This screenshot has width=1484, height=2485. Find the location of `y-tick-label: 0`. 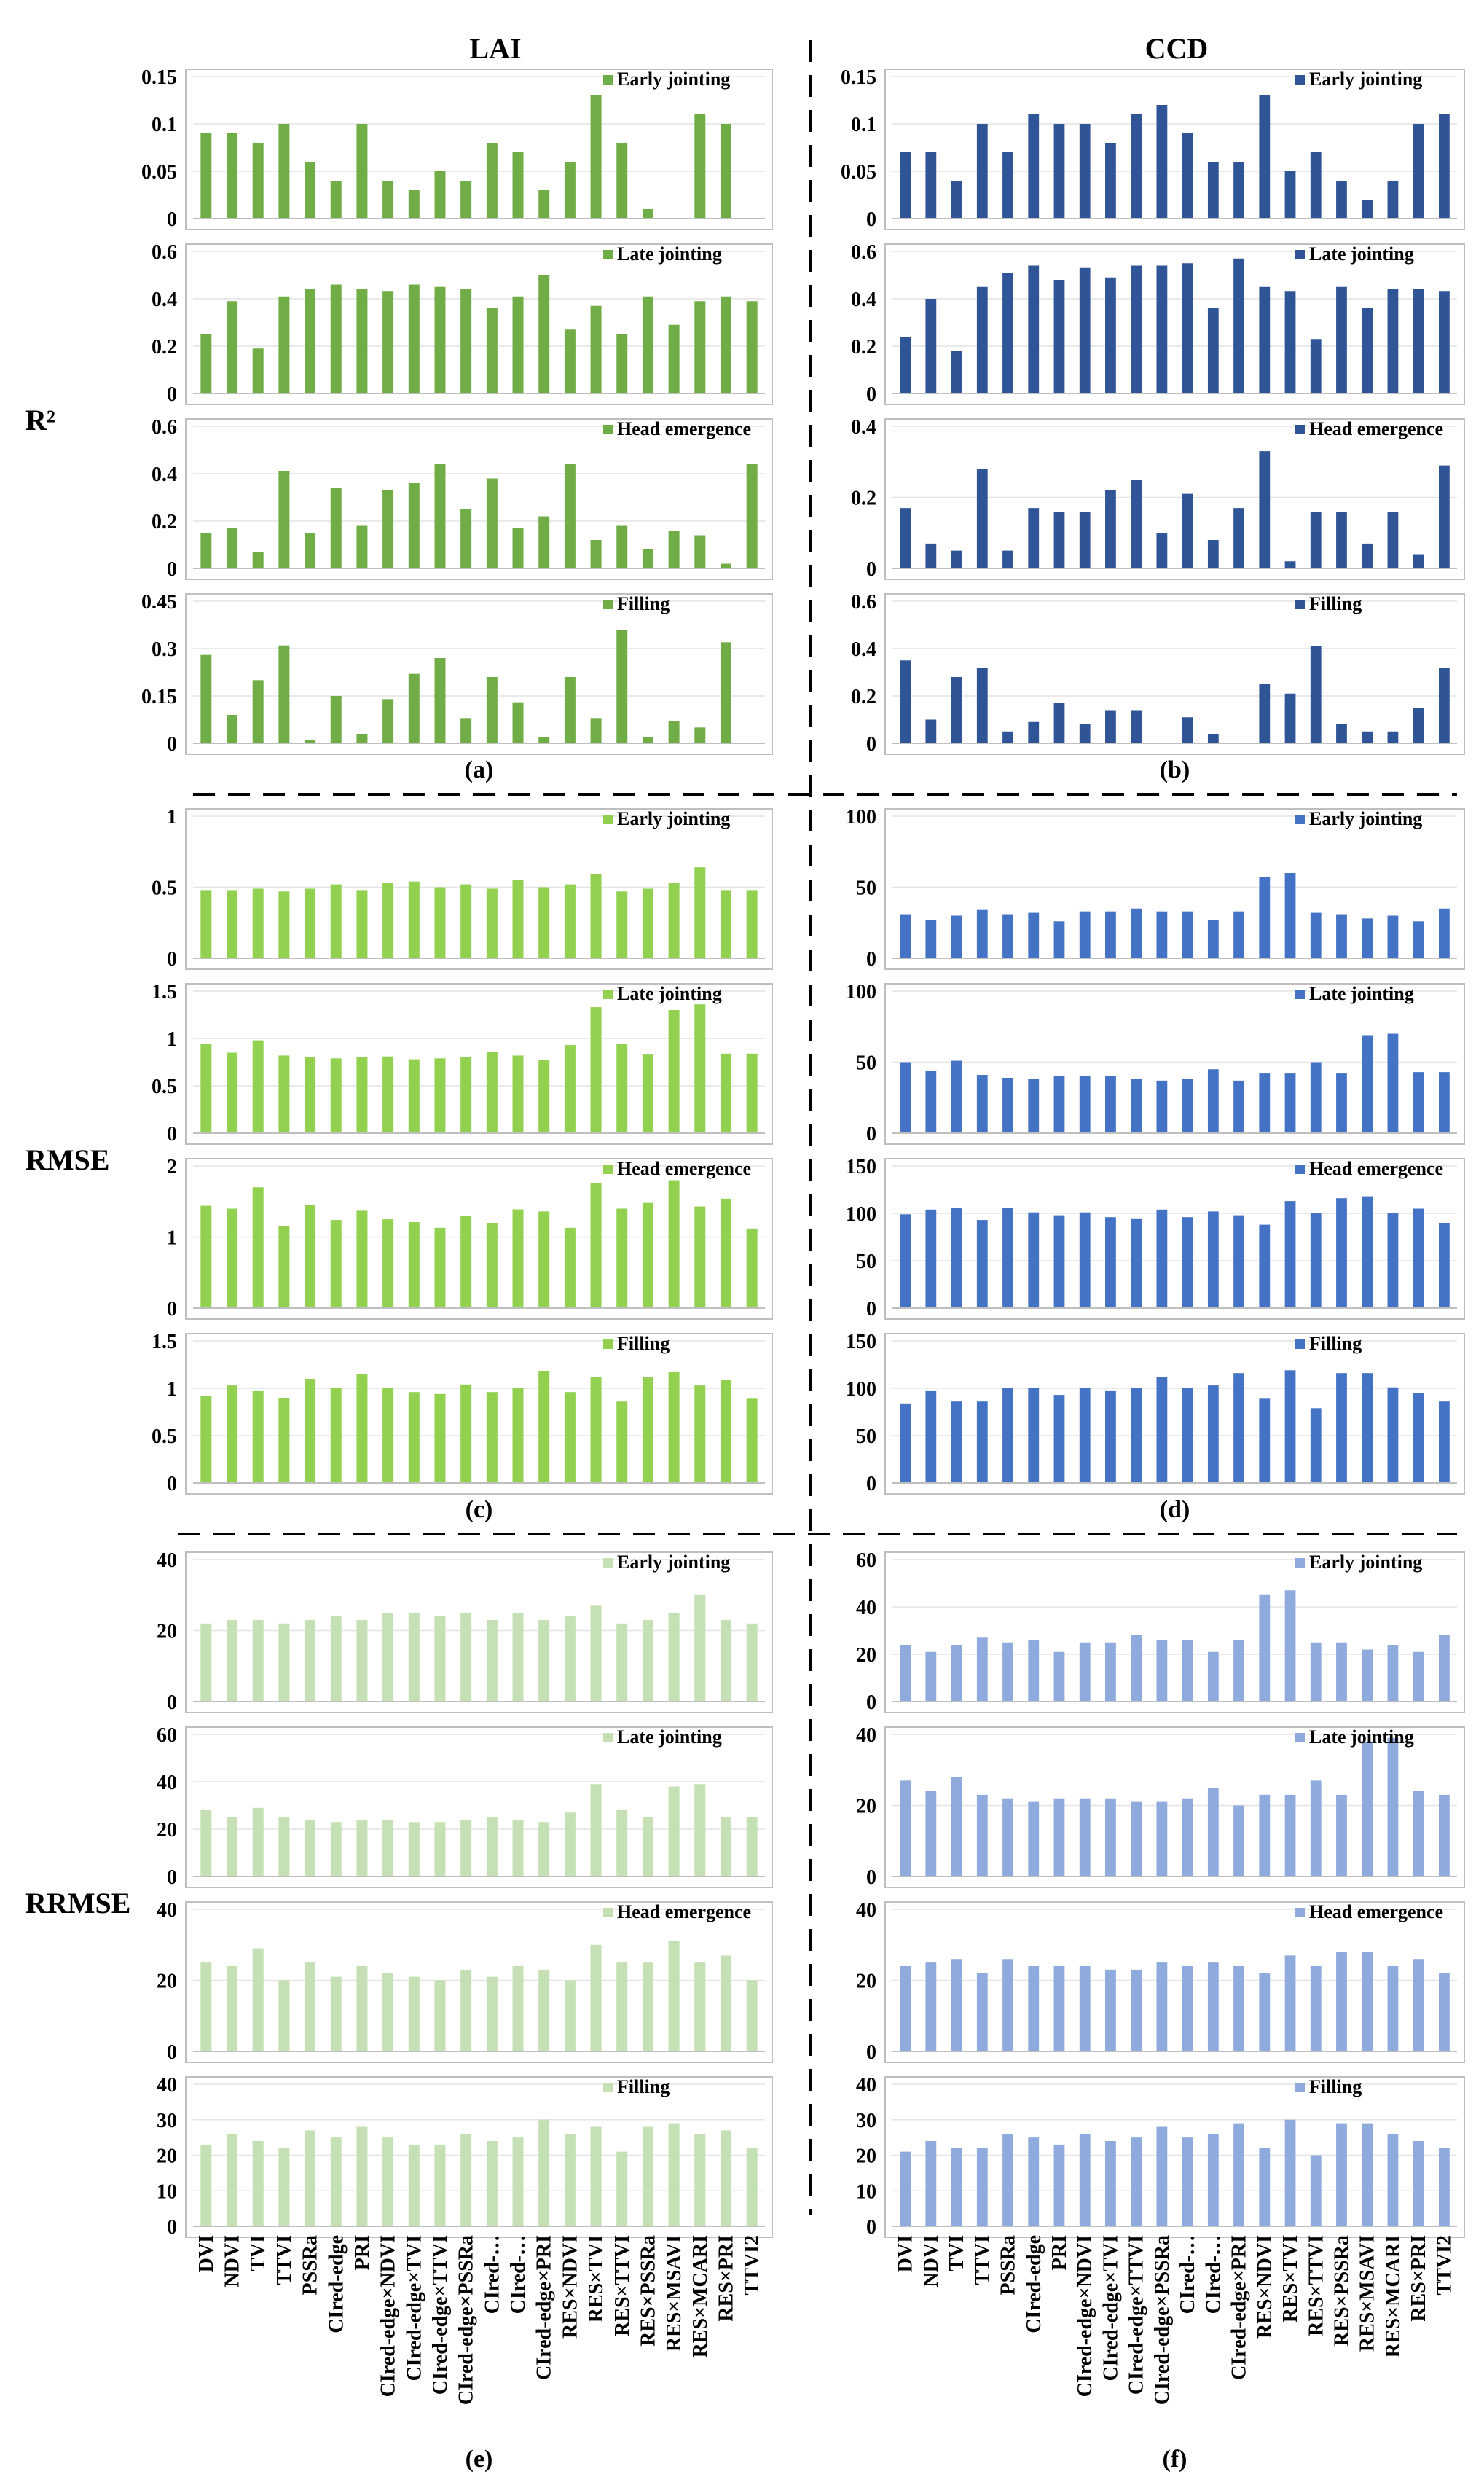

y-tick-label: 0 is located at coordinates (172, 744).